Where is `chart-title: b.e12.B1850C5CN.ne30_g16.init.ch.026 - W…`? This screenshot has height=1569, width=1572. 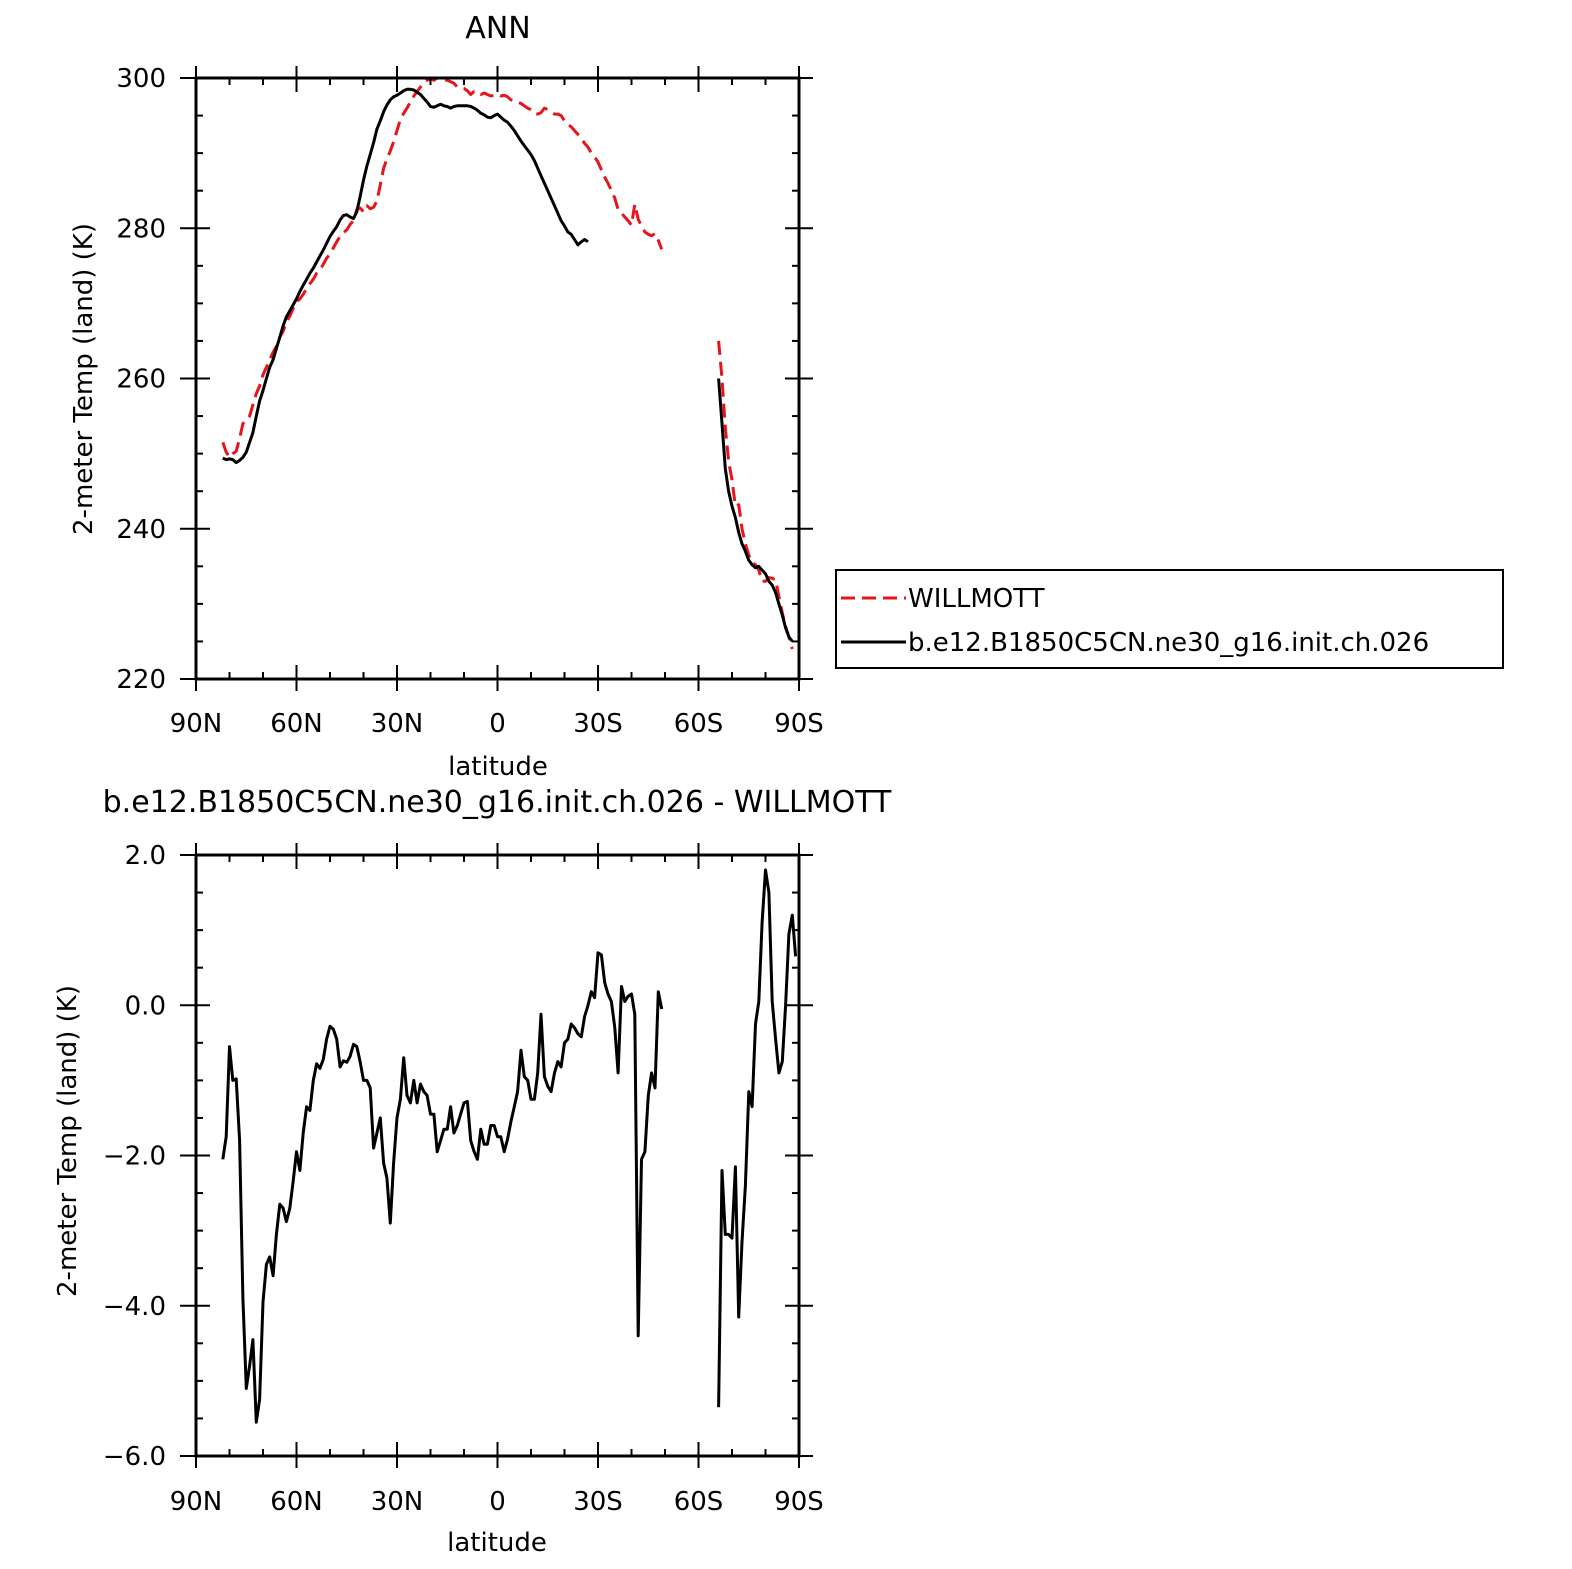
chart-title: b.e12.B1850C5CN.ne30_g16.init.ch.026 - W… is located at coordinates (497, 802).